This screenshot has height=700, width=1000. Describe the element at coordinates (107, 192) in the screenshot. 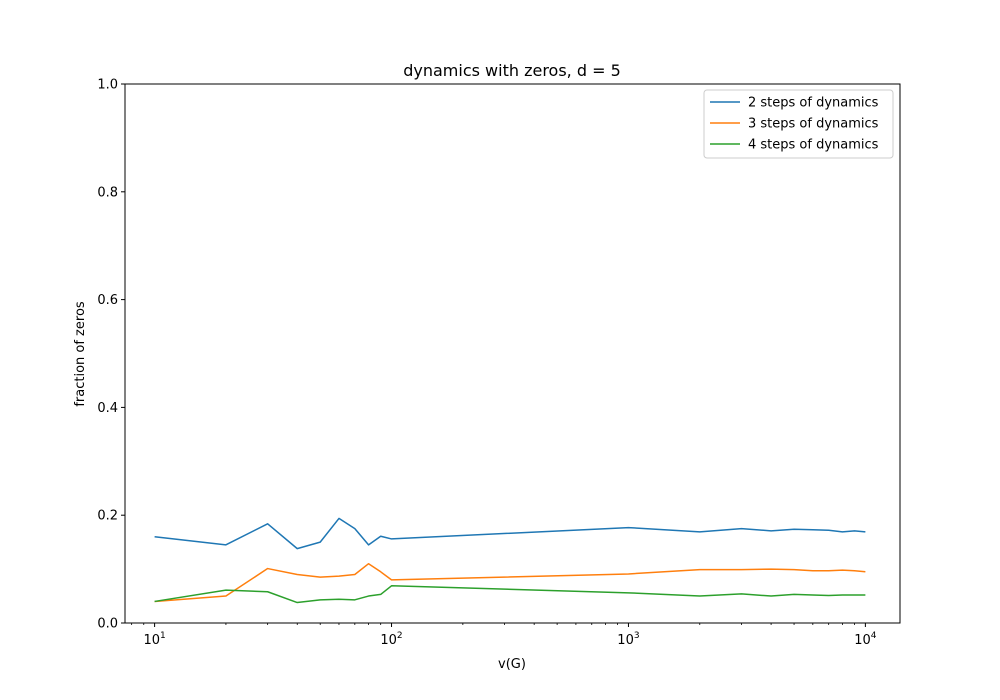

I see `y-tick-label: 0.8` at that location.